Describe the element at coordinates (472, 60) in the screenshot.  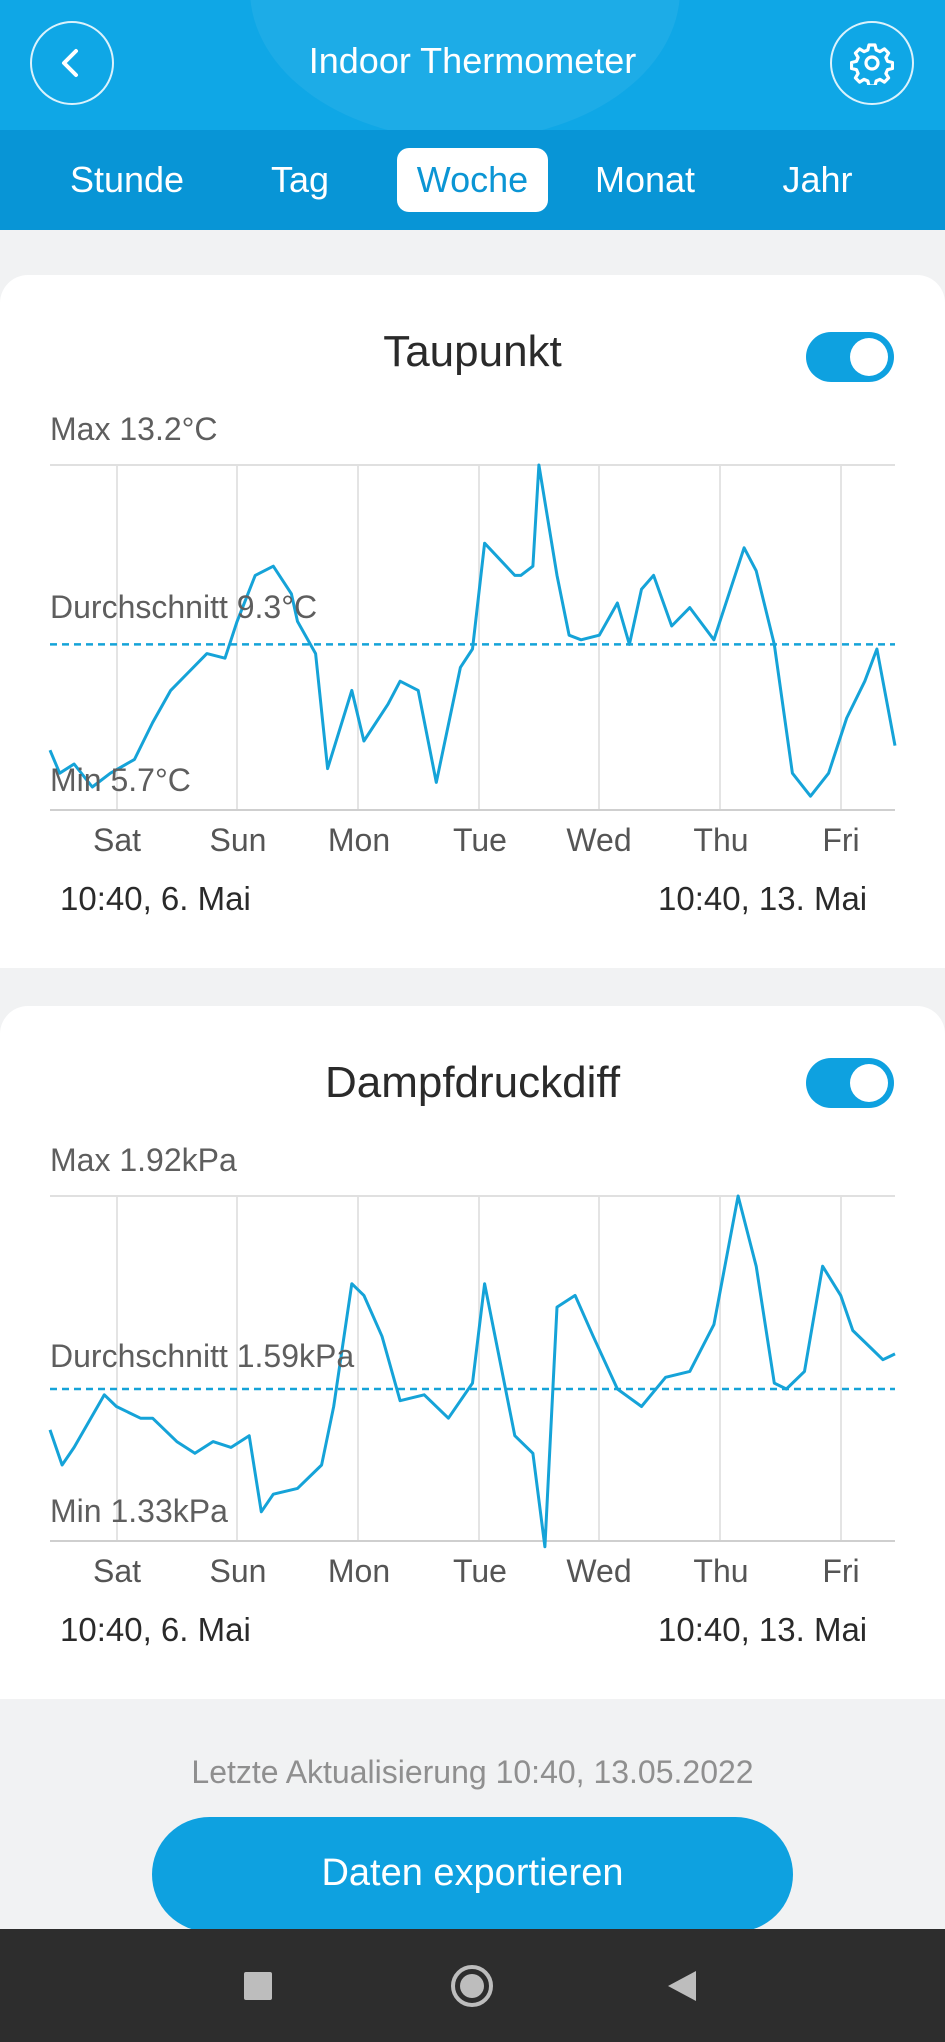
I see `page-title: Indoor Thermometer` at that location.